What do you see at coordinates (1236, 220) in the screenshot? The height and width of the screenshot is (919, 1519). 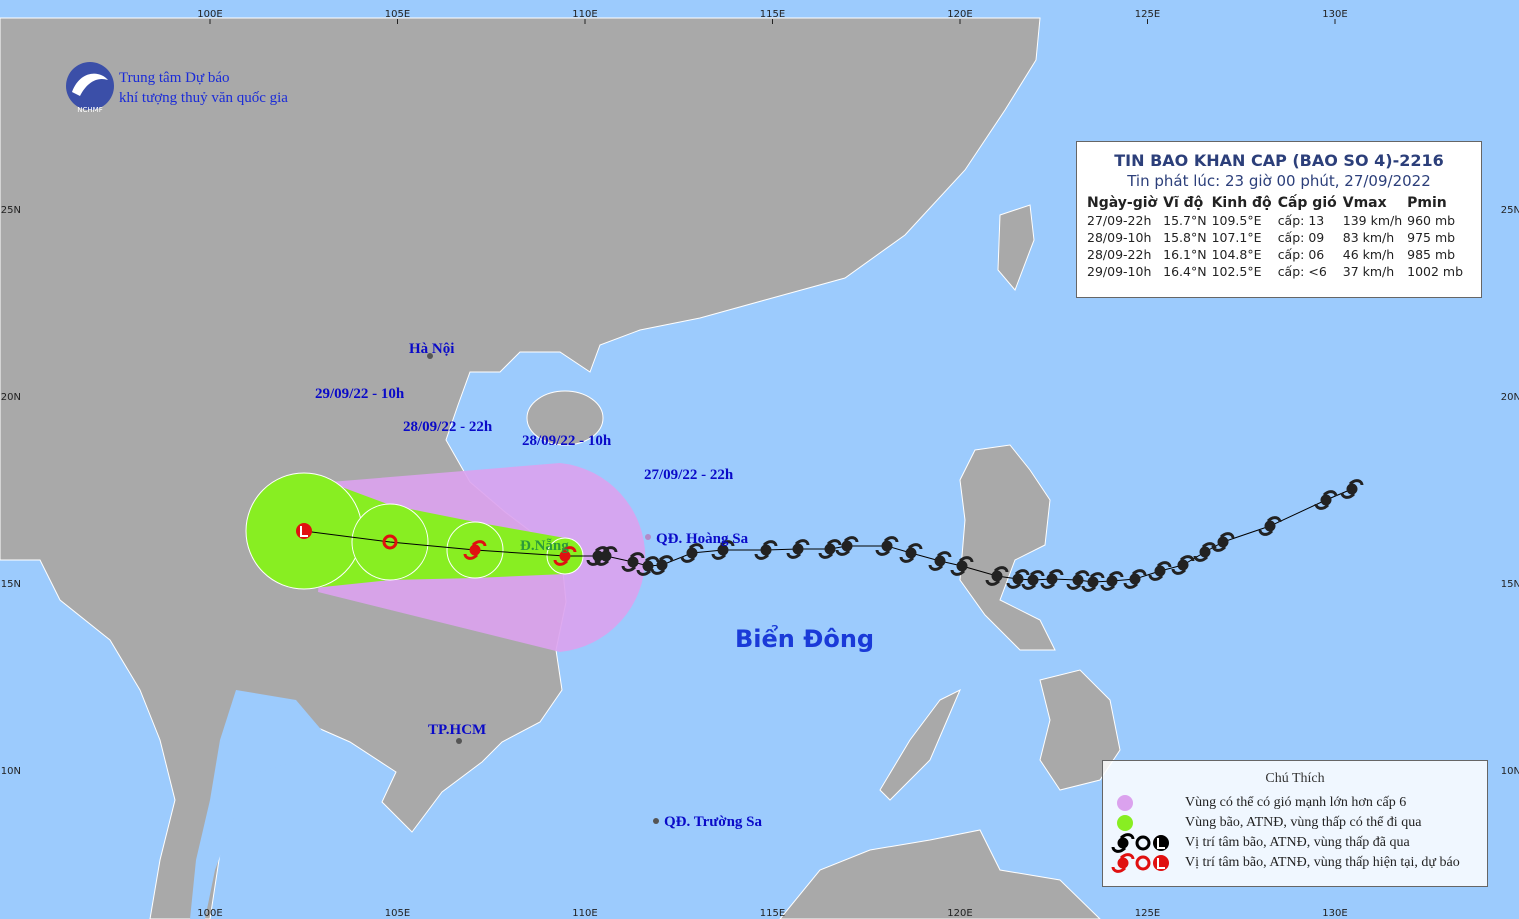 I see `table-cell: 109.5°E` at bounding box center [1236, 220].